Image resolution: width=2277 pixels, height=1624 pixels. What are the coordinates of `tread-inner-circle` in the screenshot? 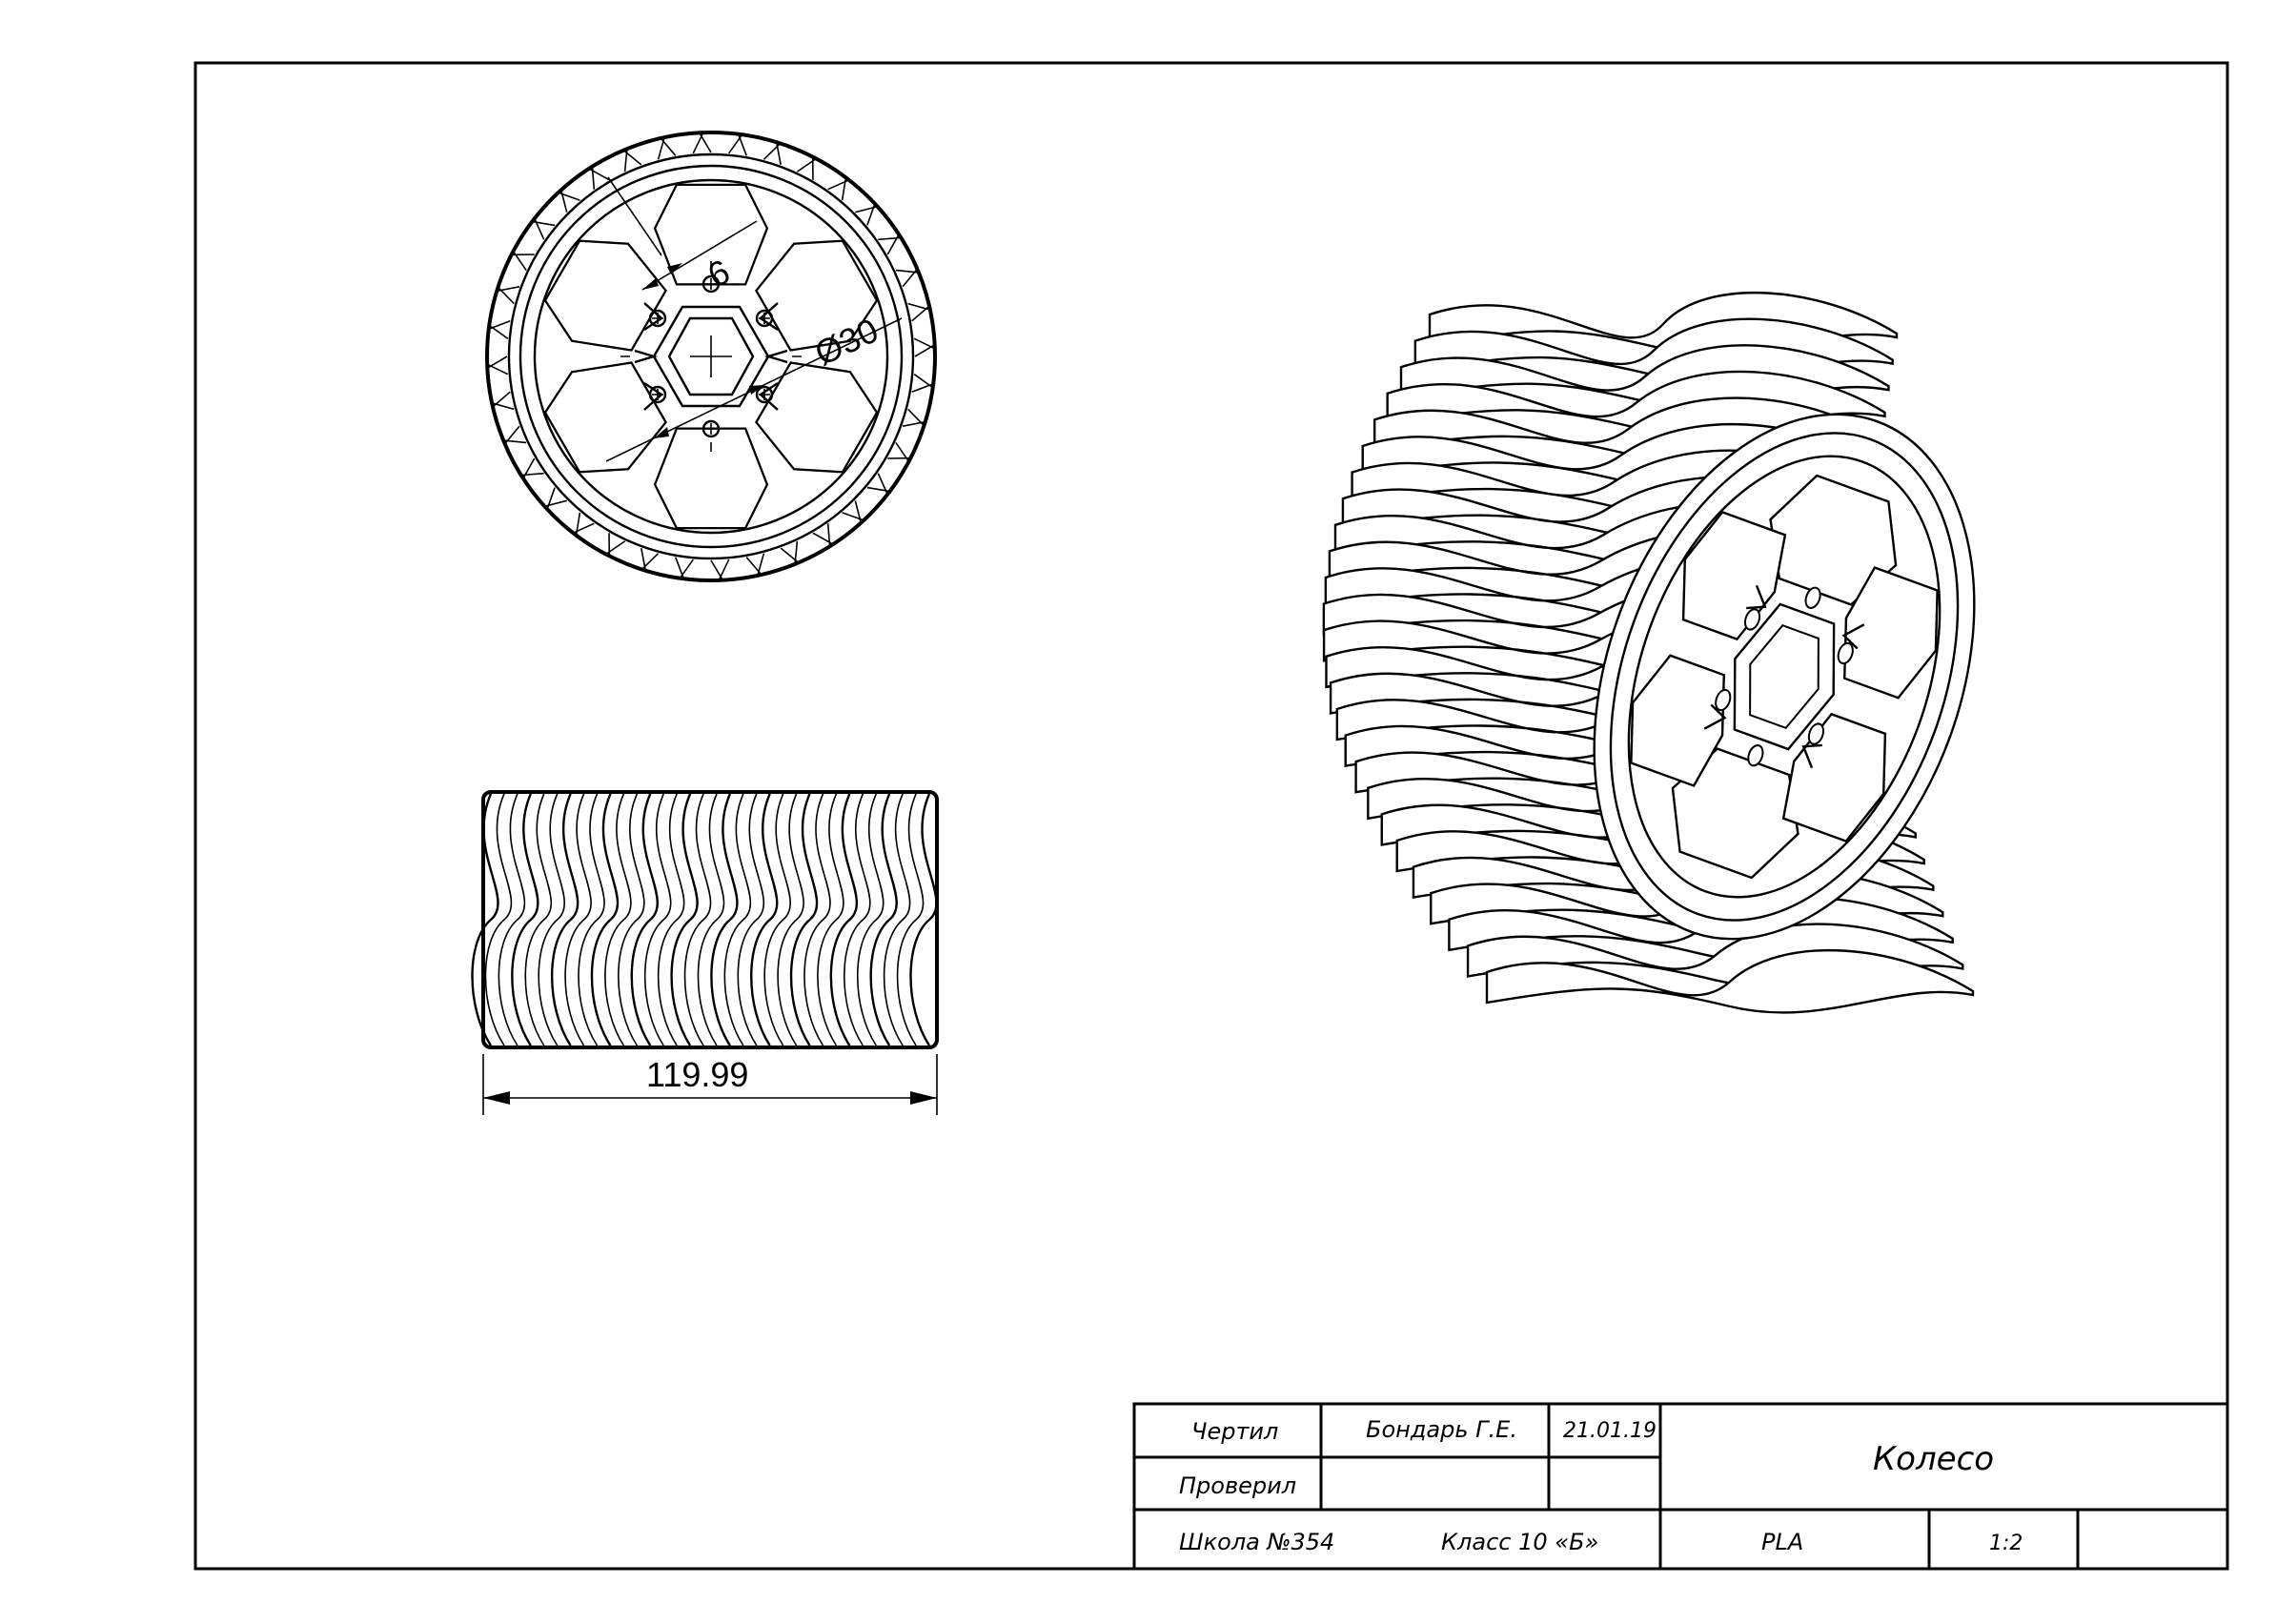 It's located at (711, 356).